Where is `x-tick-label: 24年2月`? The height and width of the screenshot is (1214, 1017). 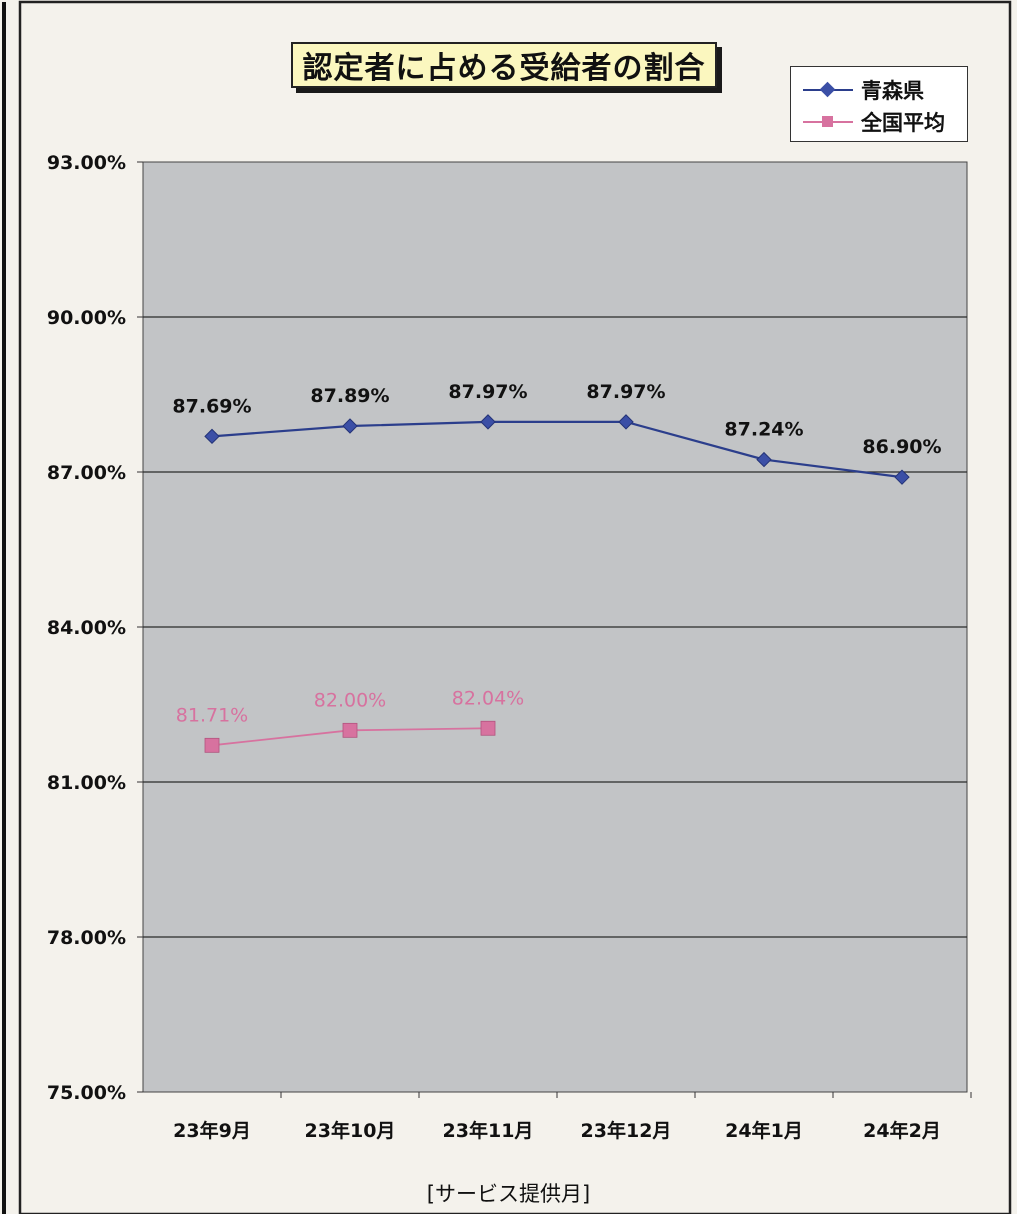 x-tick-label: 24年2月 is located at coordinates (902, 1130).